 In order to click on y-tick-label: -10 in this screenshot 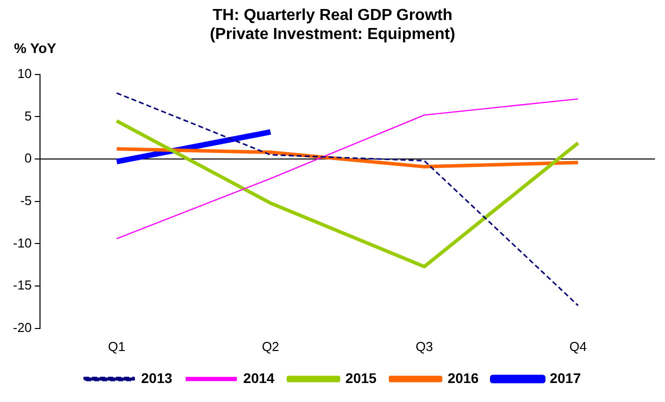, I will do `click(22, 242)`.